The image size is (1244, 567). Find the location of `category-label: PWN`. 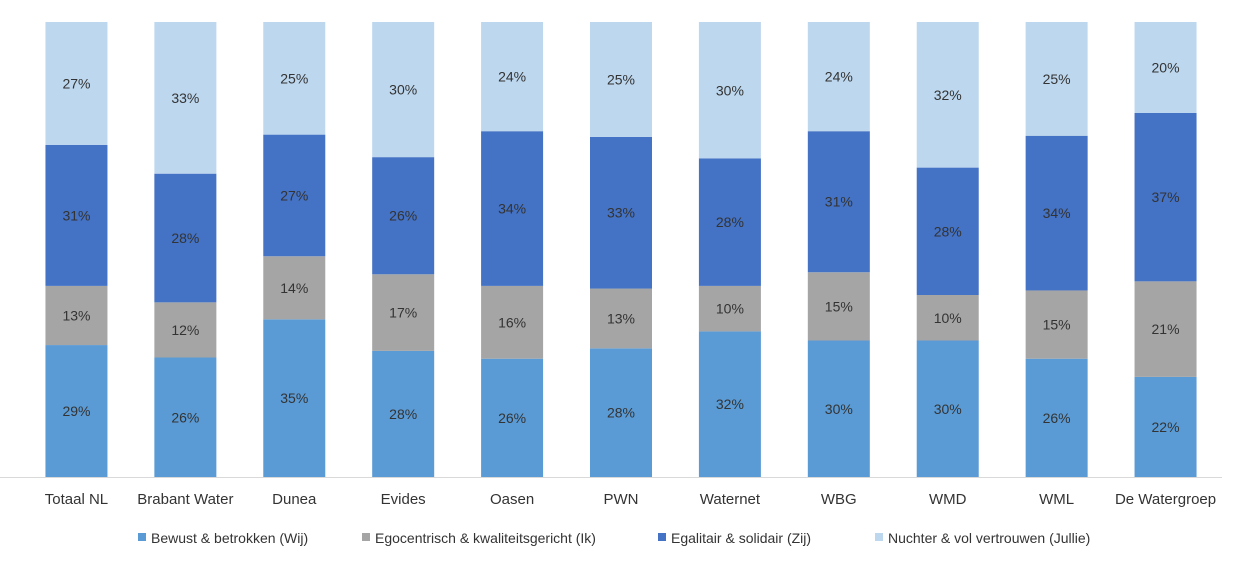

category-label: PWN is located at coordinates (621, 499).